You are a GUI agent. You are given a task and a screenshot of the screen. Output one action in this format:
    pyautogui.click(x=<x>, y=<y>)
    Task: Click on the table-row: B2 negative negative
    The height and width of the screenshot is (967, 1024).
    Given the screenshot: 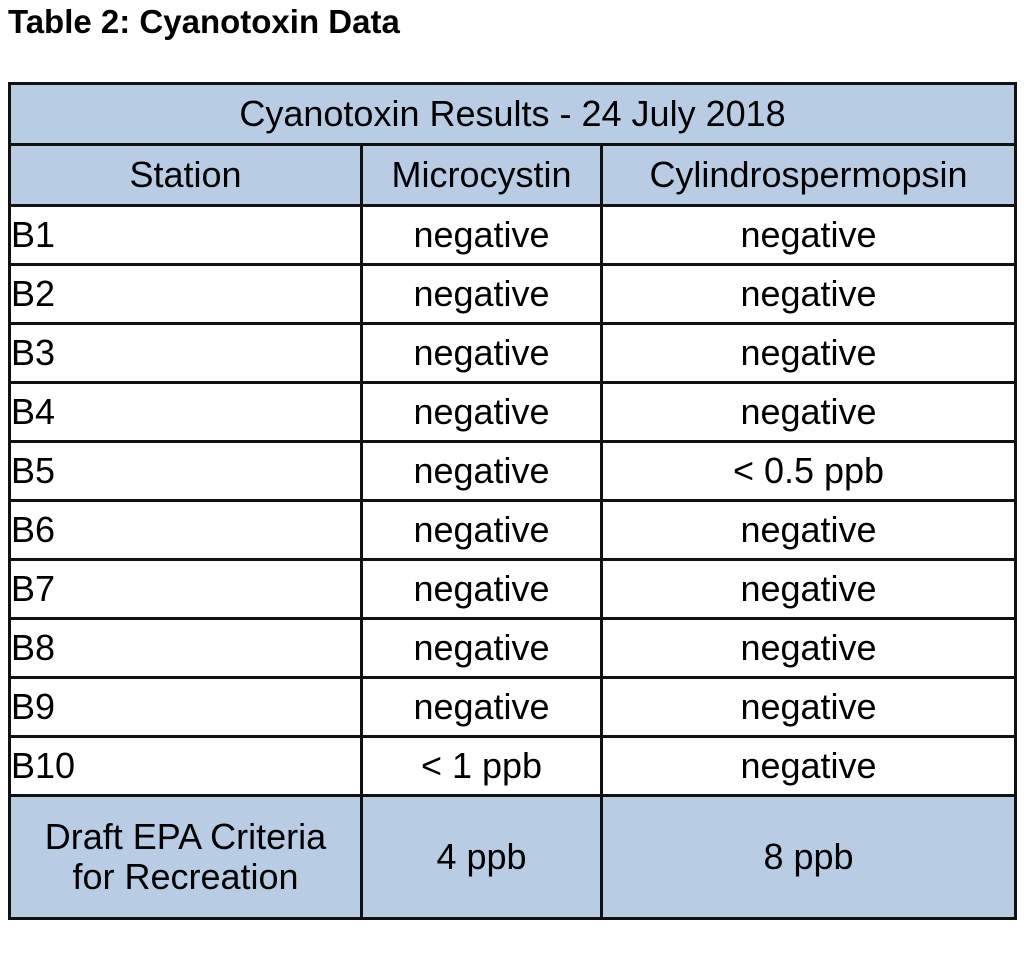 What is the action you would take?
    pyautogui.click(x=513, y=294)
    